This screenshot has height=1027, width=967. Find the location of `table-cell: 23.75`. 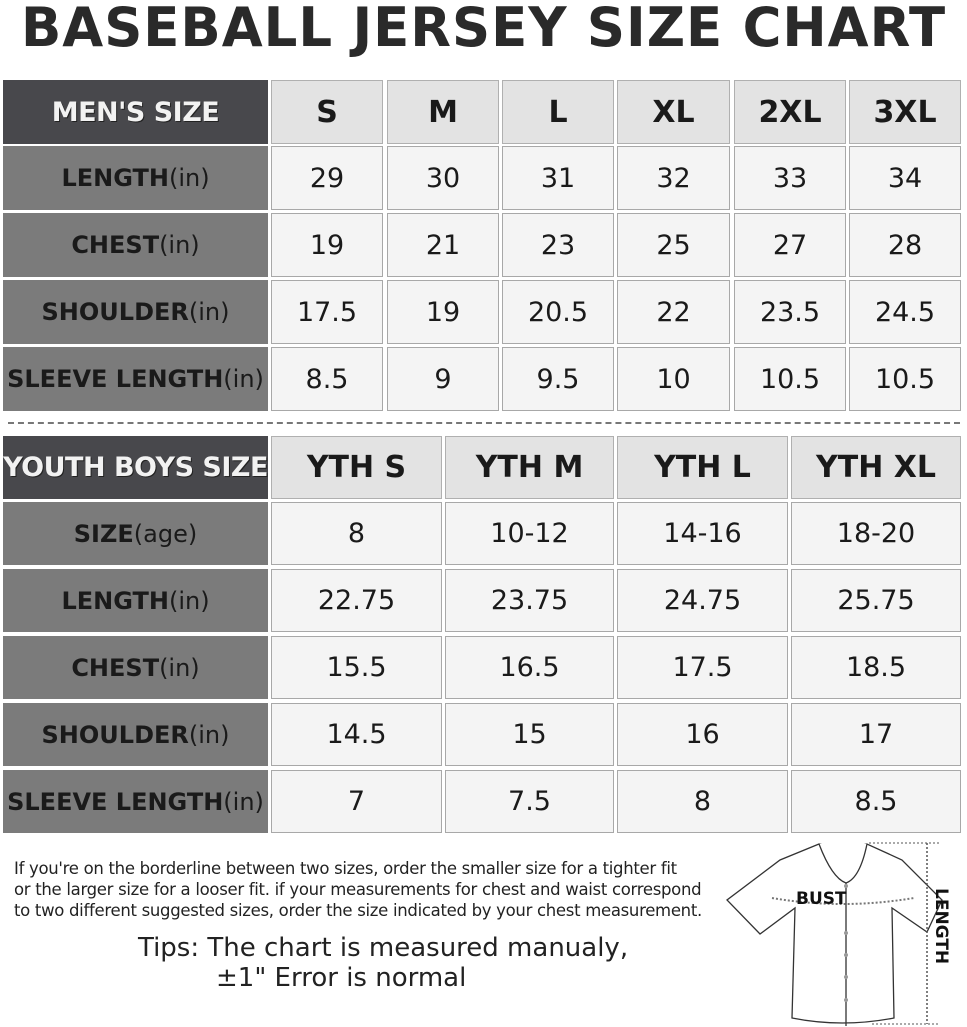

table-cell: 23.75 is located at coordinates (529, 600).